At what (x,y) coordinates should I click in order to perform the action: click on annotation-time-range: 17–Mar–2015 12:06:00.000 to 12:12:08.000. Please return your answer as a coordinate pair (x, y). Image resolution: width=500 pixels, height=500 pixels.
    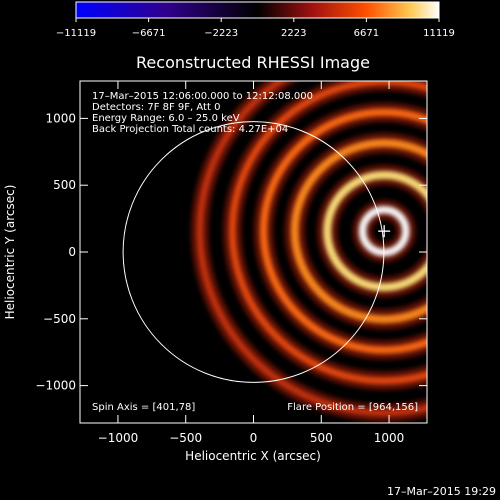
    Looking at the image, I should click on (202, 96).